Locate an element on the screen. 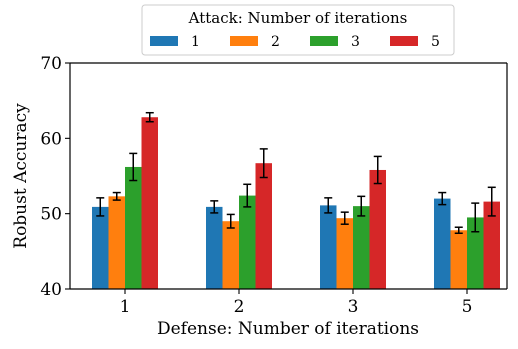 The width and height of the screenshot is (518, 349). y-ticks: 40 50 60 70 is located at coordinates (55, 177).